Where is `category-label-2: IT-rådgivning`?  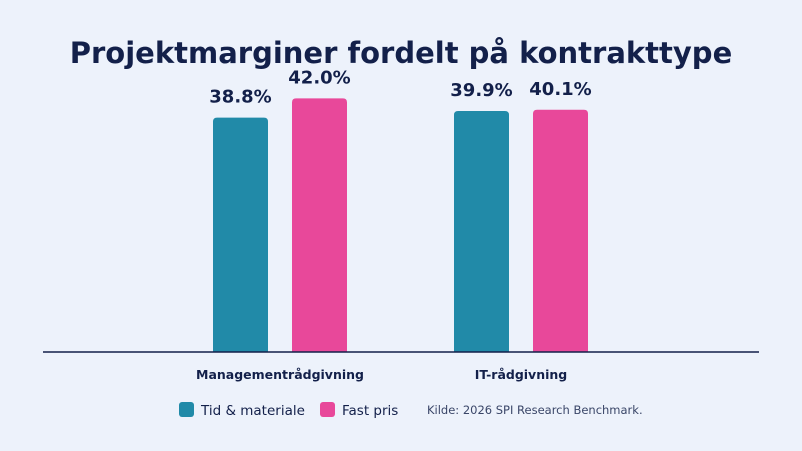
category-label-2: IT-rådgivning is located at coordinates (521, 374).